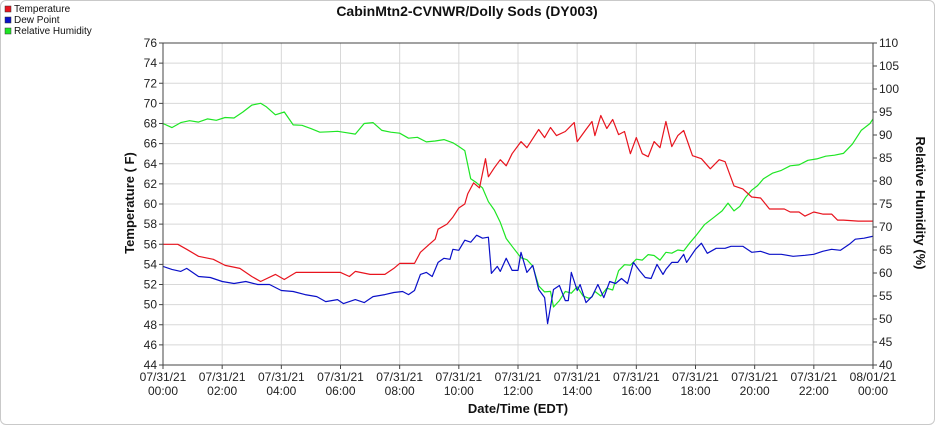 The image size is (935, 425). What do you see at coordinates (577, 391) in the screenshot?
I see `x-tick-time: 14:00` at bounding box center [577, 391].